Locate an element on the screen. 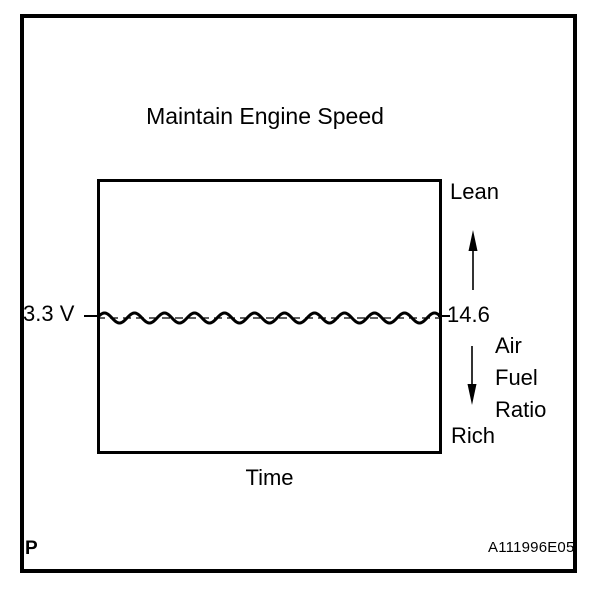 This screenshot has height=590, width=608. air-fuel-ratio-line-3: Ratio is located at coordinates (521, 409).